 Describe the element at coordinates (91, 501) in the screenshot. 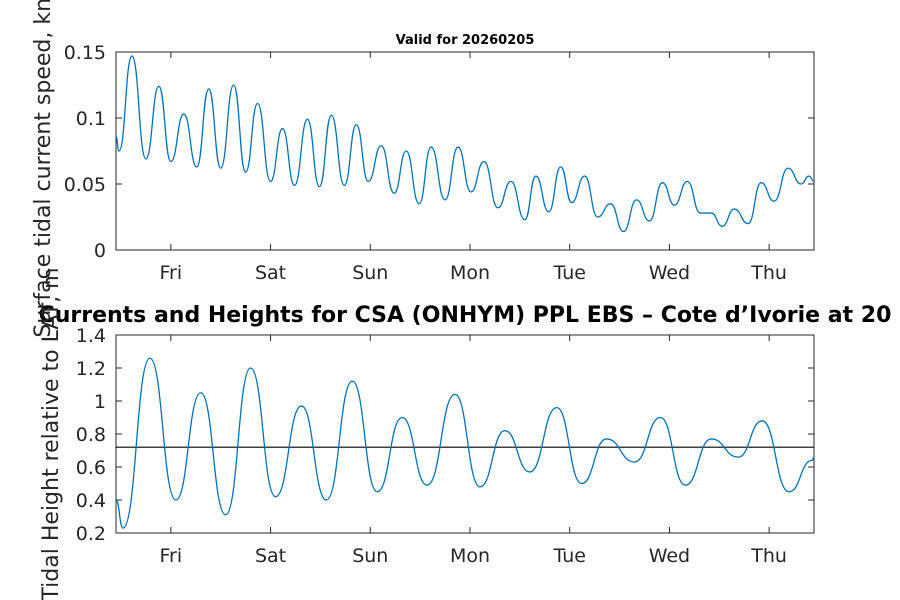

I see `y-tick-label: 0.4` at that location.